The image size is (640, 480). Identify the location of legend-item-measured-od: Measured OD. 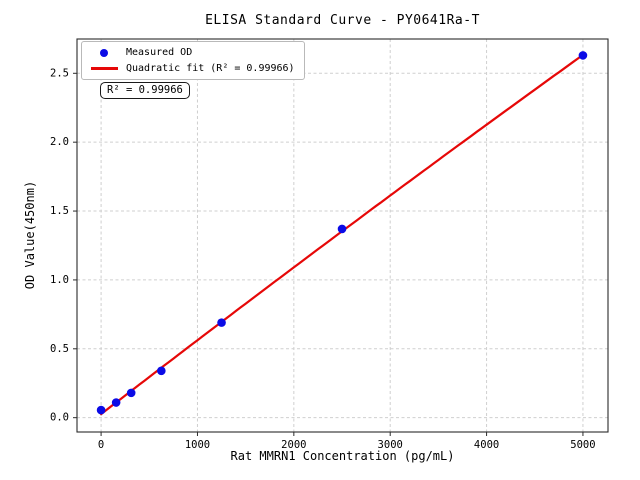
(192, 52).